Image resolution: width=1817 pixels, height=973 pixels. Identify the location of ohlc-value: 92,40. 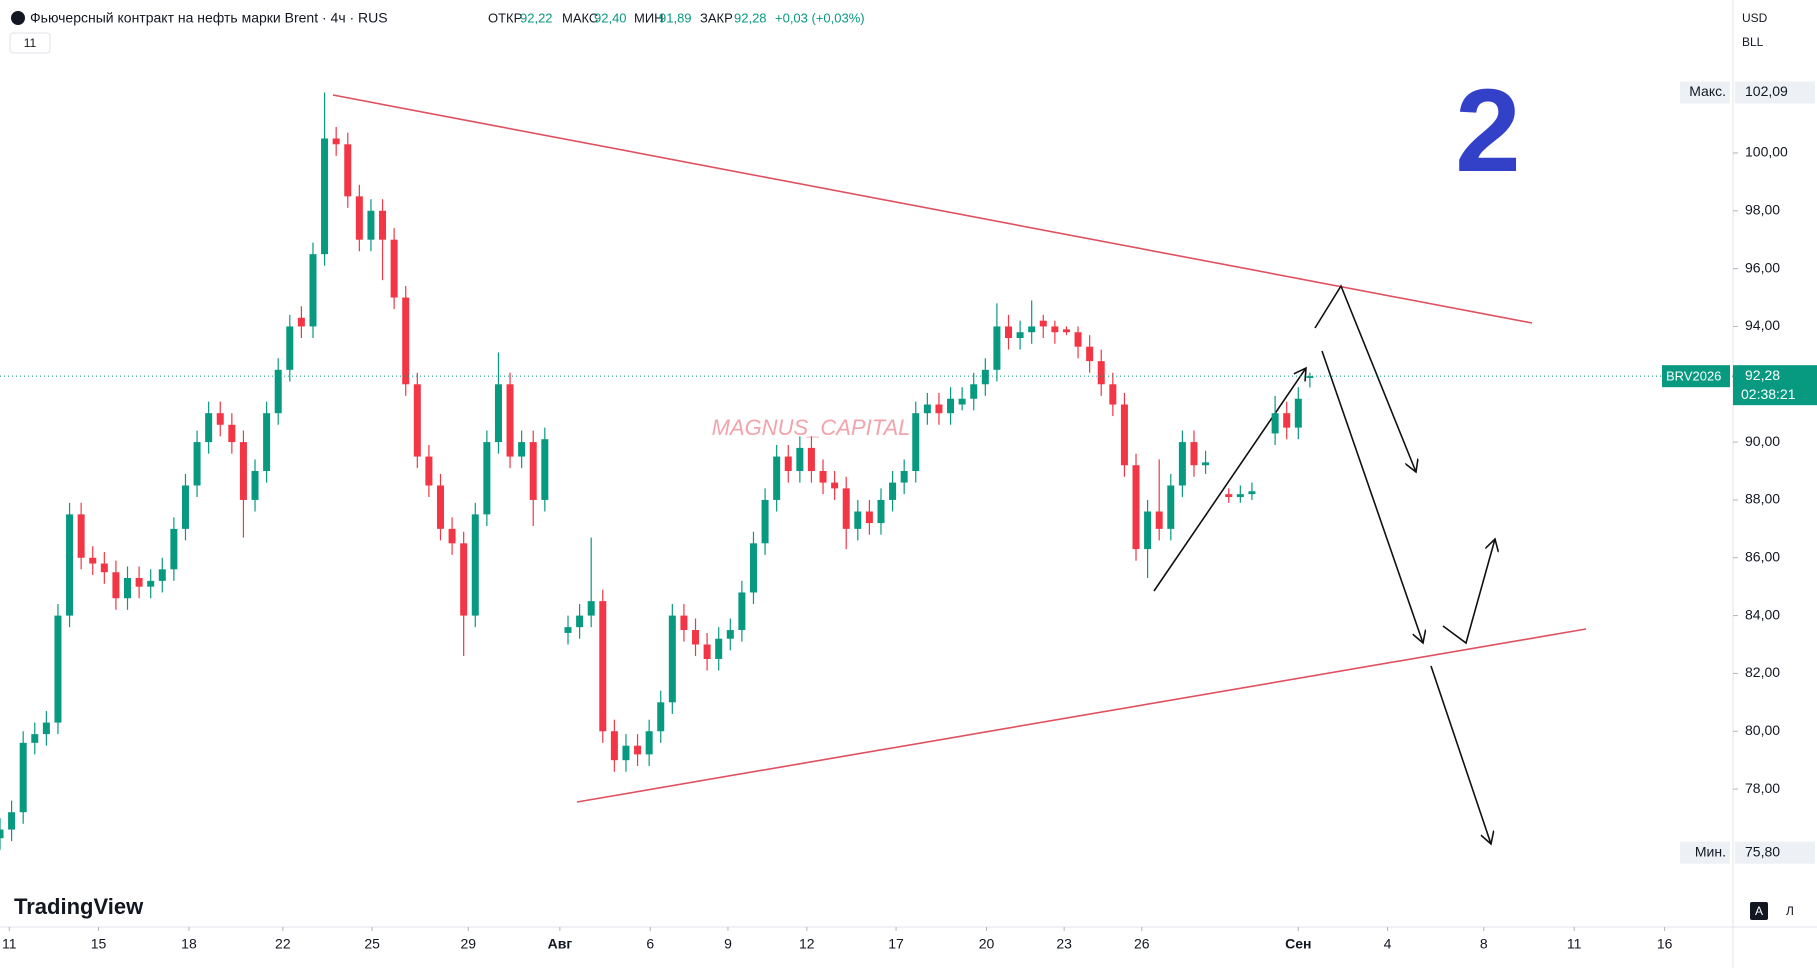
(610, 17).